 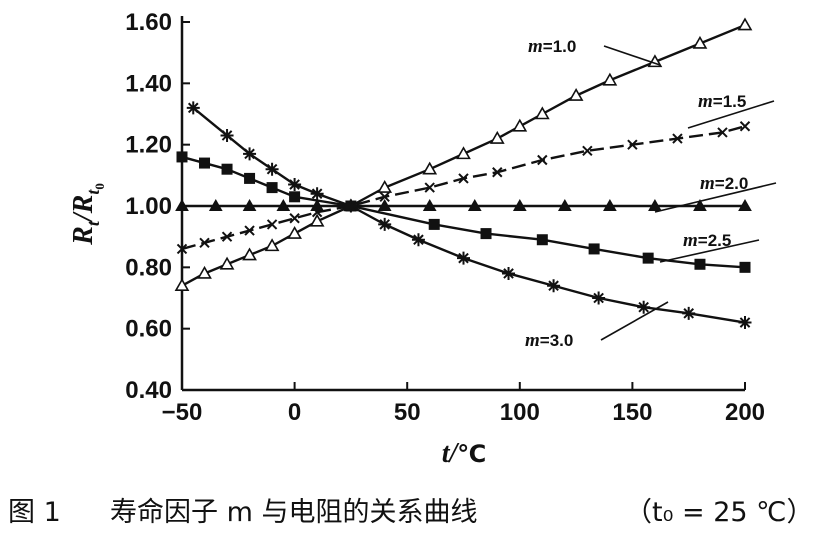 What do you see at coordinates (34, 512) in the screenshot?
I see `caption-figure-label: 图 1` at bounding box center [34, 512].